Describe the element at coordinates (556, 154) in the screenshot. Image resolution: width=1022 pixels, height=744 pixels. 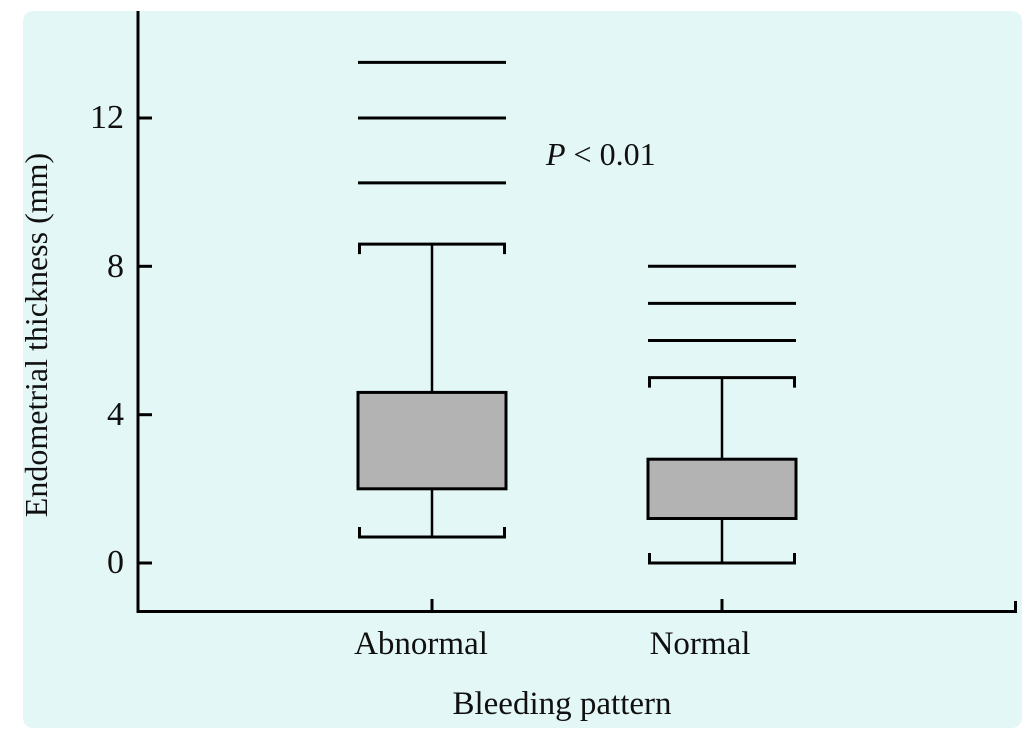
I see `p-symbol: P` at that location.